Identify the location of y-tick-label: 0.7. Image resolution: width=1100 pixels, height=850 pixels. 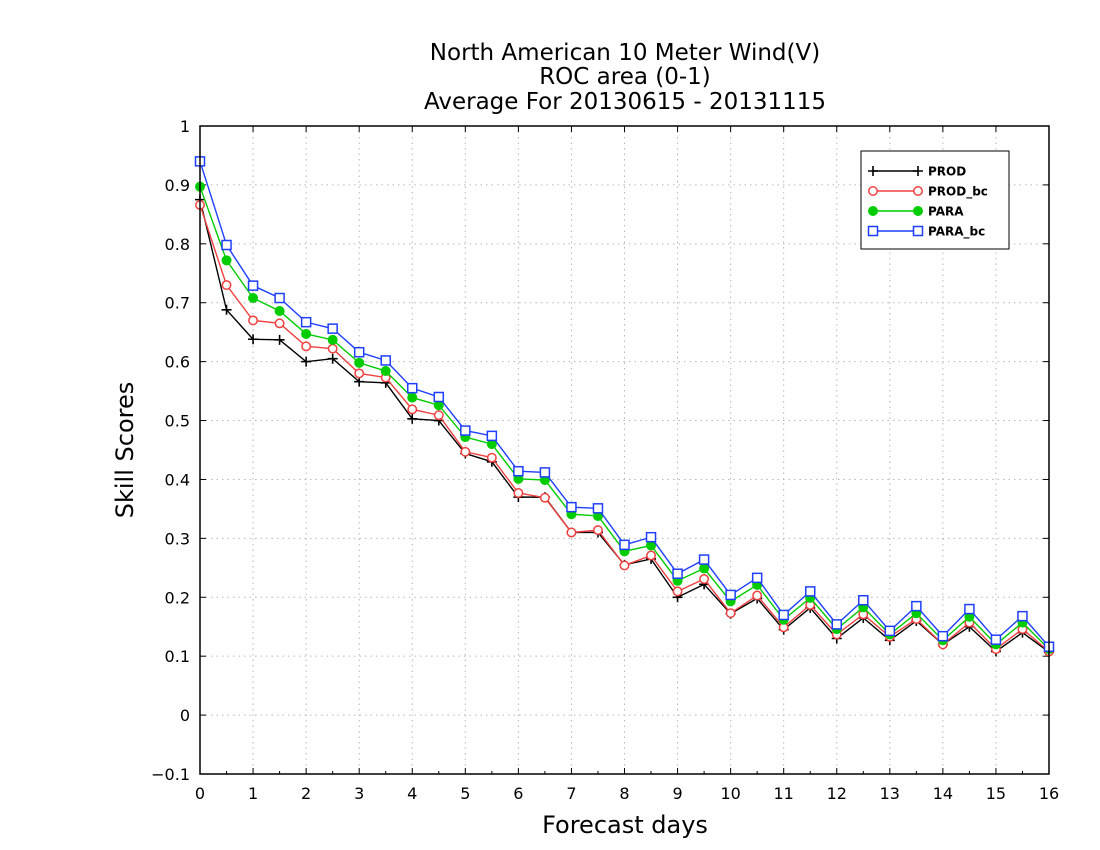
(177, 303).